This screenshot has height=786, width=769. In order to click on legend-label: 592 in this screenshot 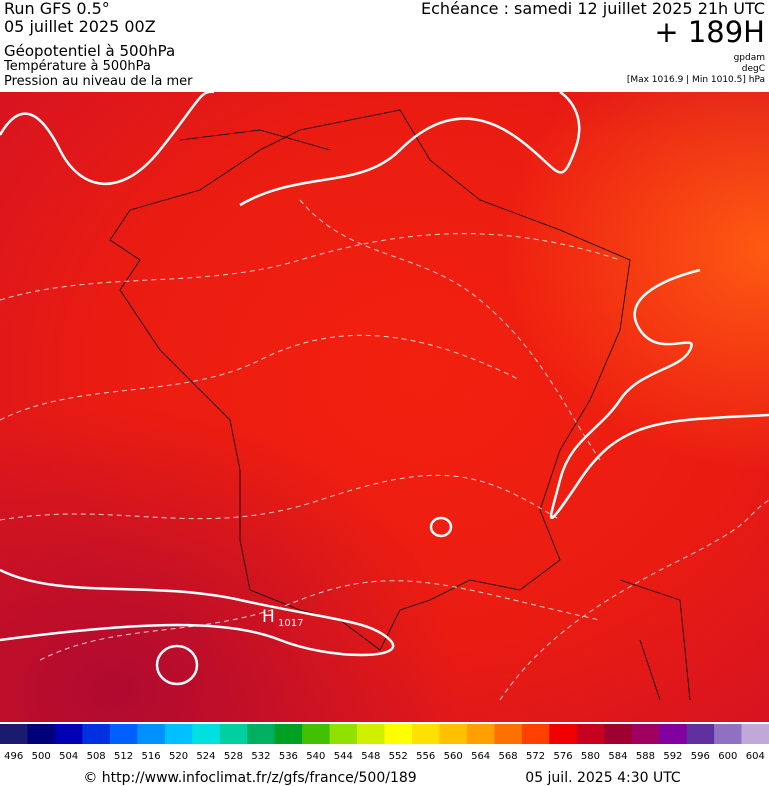, I will do `click(672, 756)`.